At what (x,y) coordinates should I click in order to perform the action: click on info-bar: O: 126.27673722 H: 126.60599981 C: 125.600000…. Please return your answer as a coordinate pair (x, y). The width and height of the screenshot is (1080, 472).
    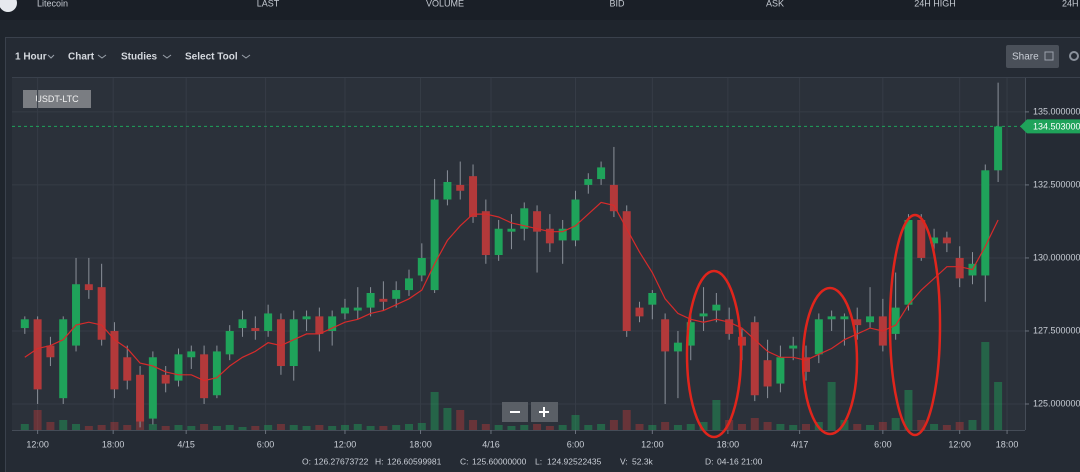
    Looking at the image, I should click on (532, 461).